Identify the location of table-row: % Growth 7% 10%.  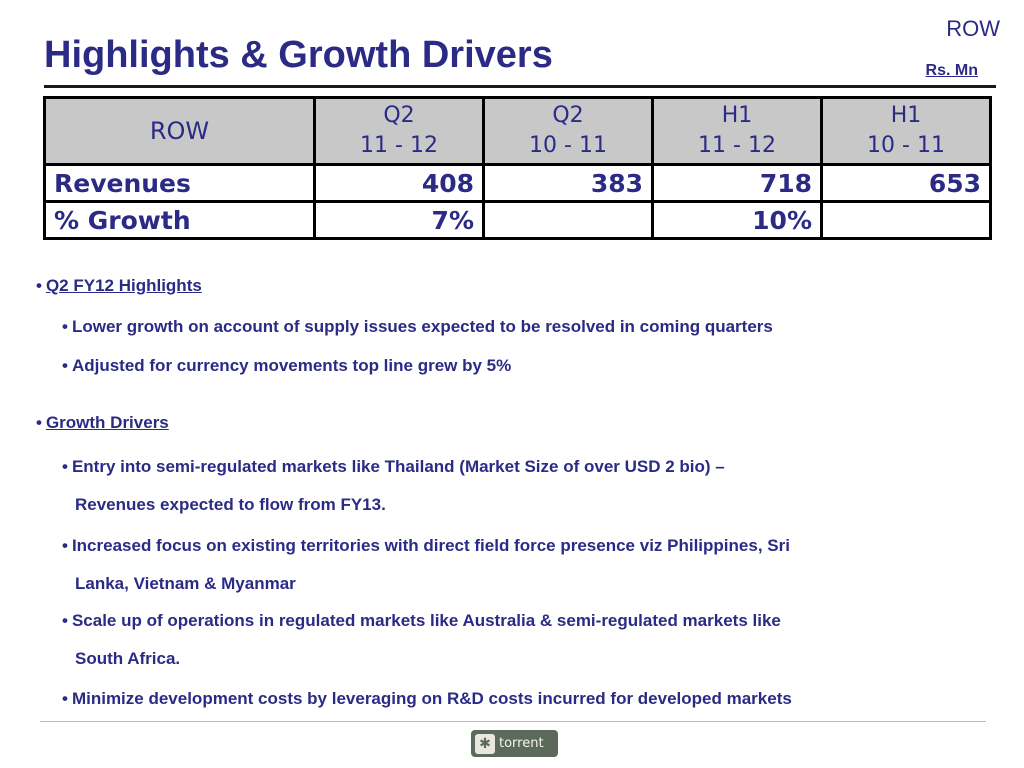
(517, 220).